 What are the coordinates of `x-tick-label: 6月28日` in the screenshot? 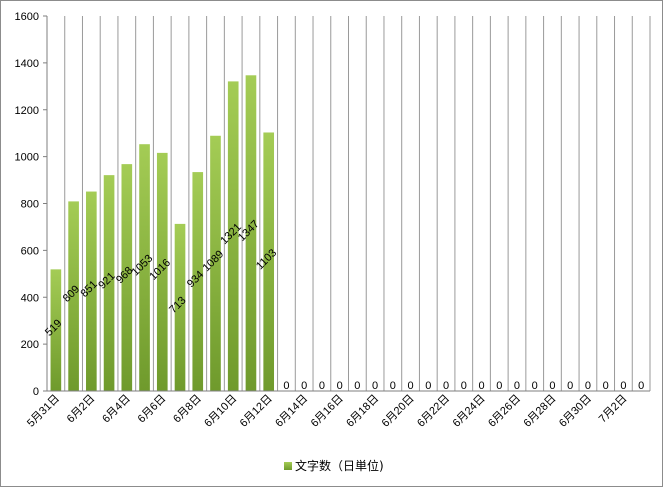 It's located at (540, 411).